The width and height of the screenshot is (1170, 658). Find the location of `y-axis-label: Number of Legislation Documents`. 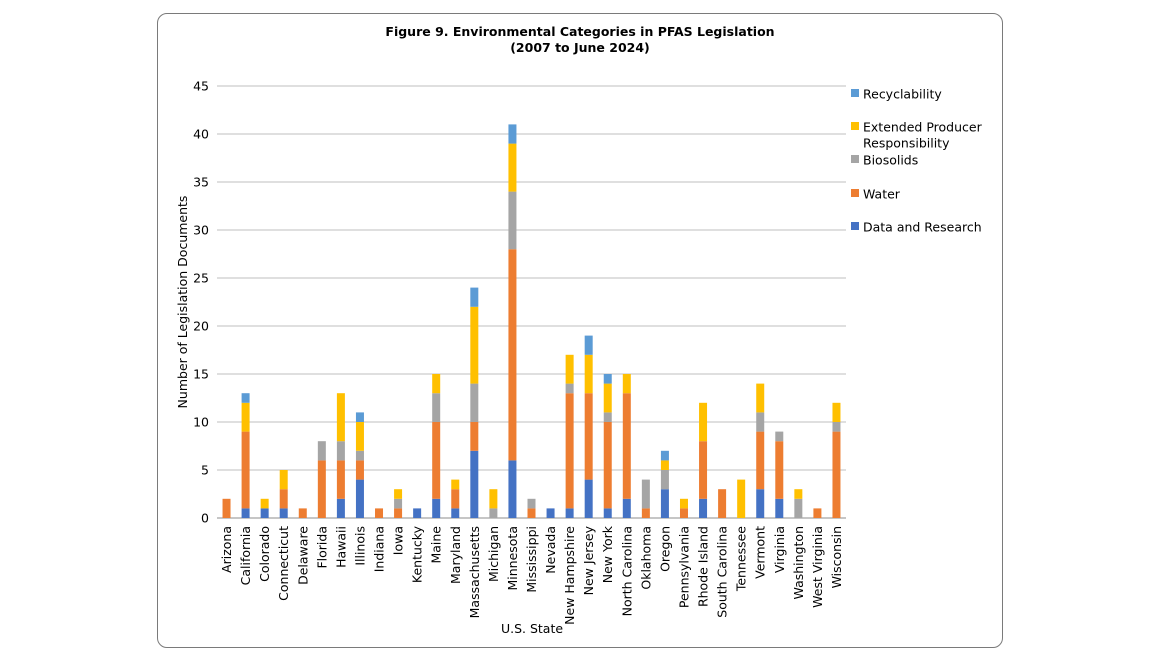

y-axis-label: Number of Legislation Documents is located at coordinates (182, 302).